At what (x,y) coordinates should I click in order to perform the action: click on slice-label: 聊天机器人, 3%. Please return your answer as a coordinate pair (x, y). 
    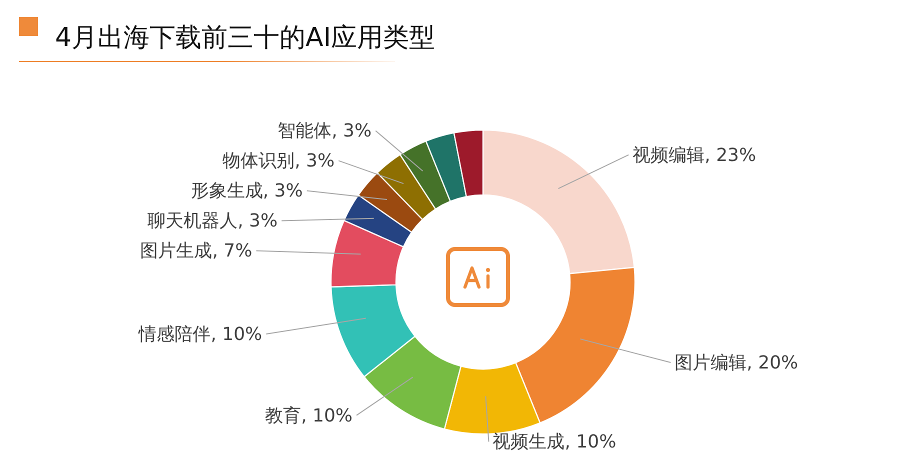
    Looking at the image, I should click on (213, 221).